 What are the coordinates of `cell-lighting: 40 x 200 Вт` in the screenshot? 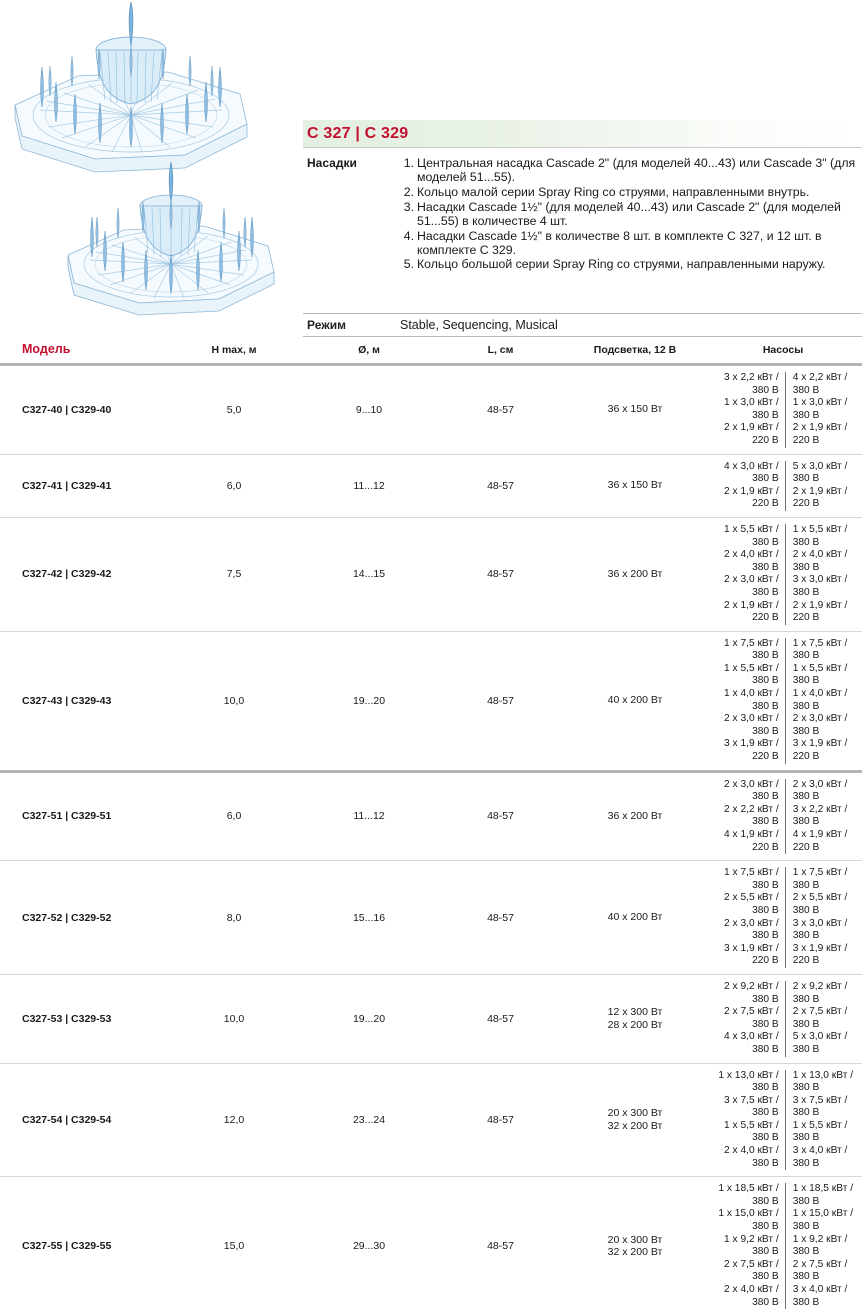 It's located at (635, 701).